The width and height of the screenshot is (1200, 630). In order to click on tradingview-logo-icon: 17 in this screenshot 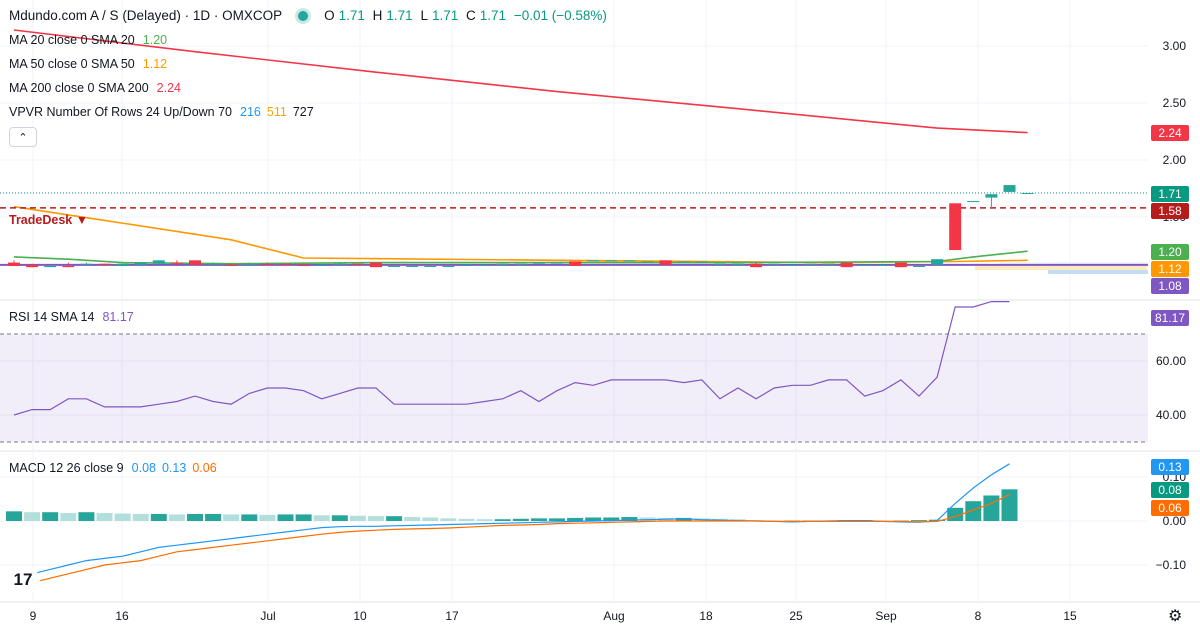, I will do `click(23, 580)`.